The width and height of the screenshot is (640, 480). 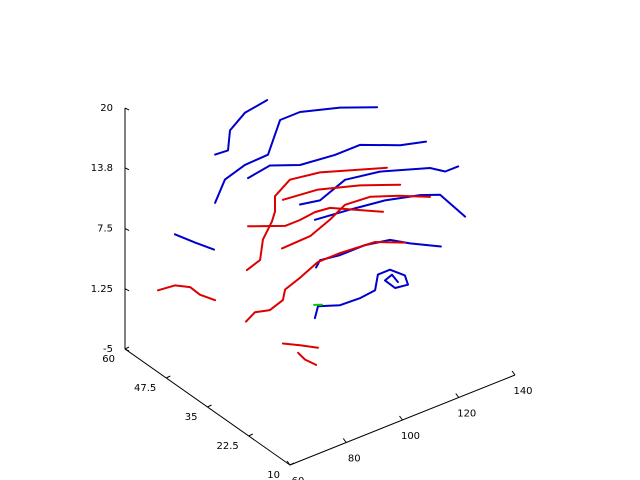 What do you see at coordinates (102, 168) in the screenshot?
I see `z-tick-label: 13.8` at bounding box center [102, 168].